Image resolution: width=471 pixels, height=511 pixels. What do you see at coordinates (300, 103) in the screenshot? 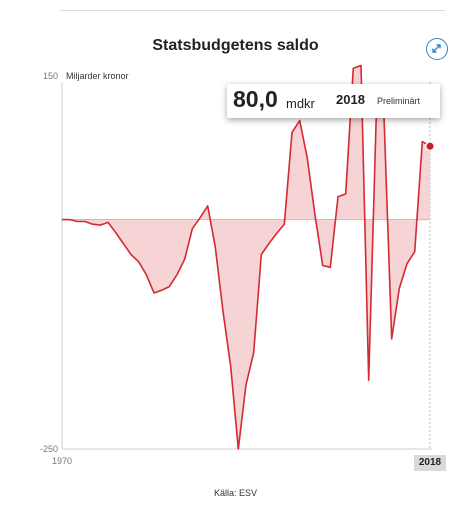
I see `tooltip-unit: mdkr` at bounding box center [300, 103].